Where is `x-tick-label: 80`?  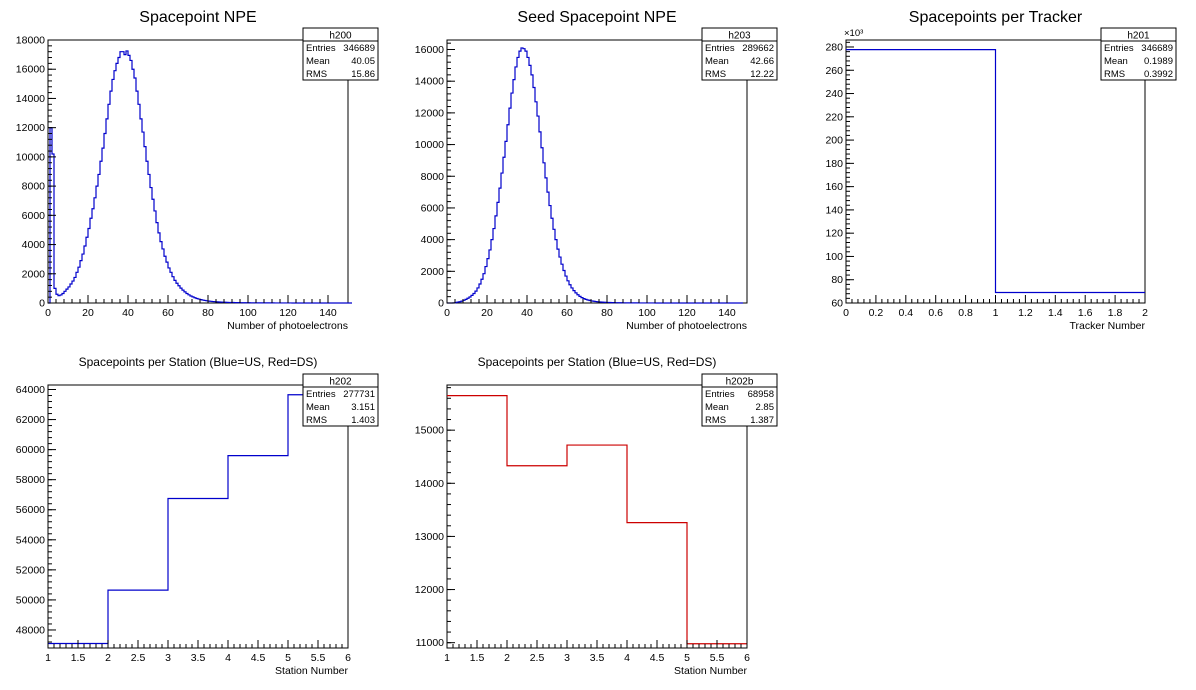
x-tick-label: 80 is located at coordinates (607, 313).